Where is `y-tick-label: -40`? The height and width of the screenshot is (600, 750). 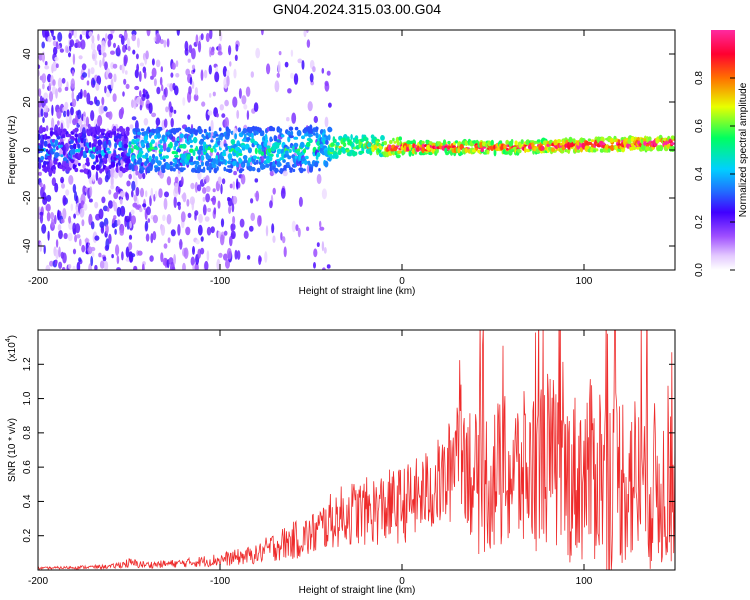
y-tick-label: -40 is located at coordinates (27, 245).